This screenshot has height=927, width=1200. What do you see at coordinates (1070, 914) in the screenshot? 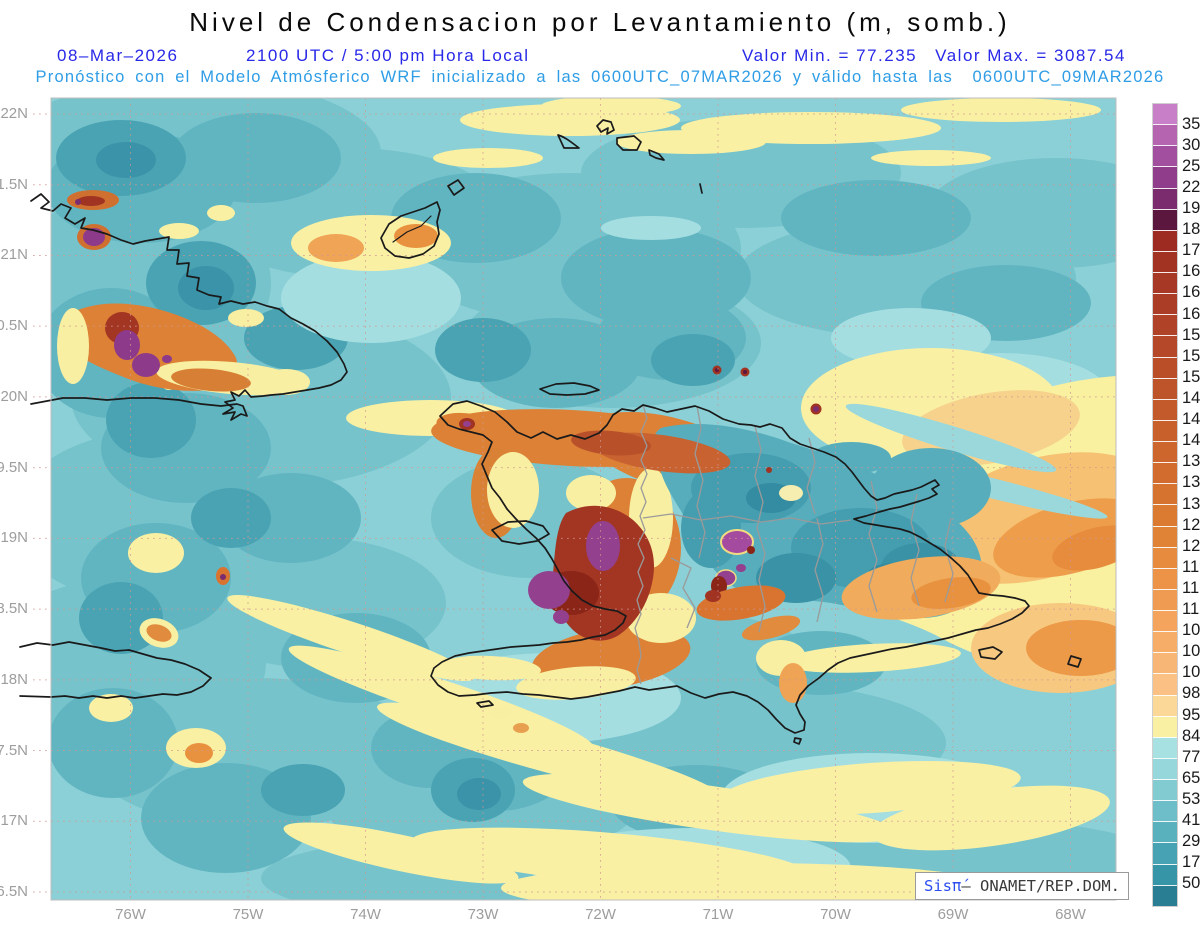
I see `lon-label: 68W` at bounding box center [1070, 914].